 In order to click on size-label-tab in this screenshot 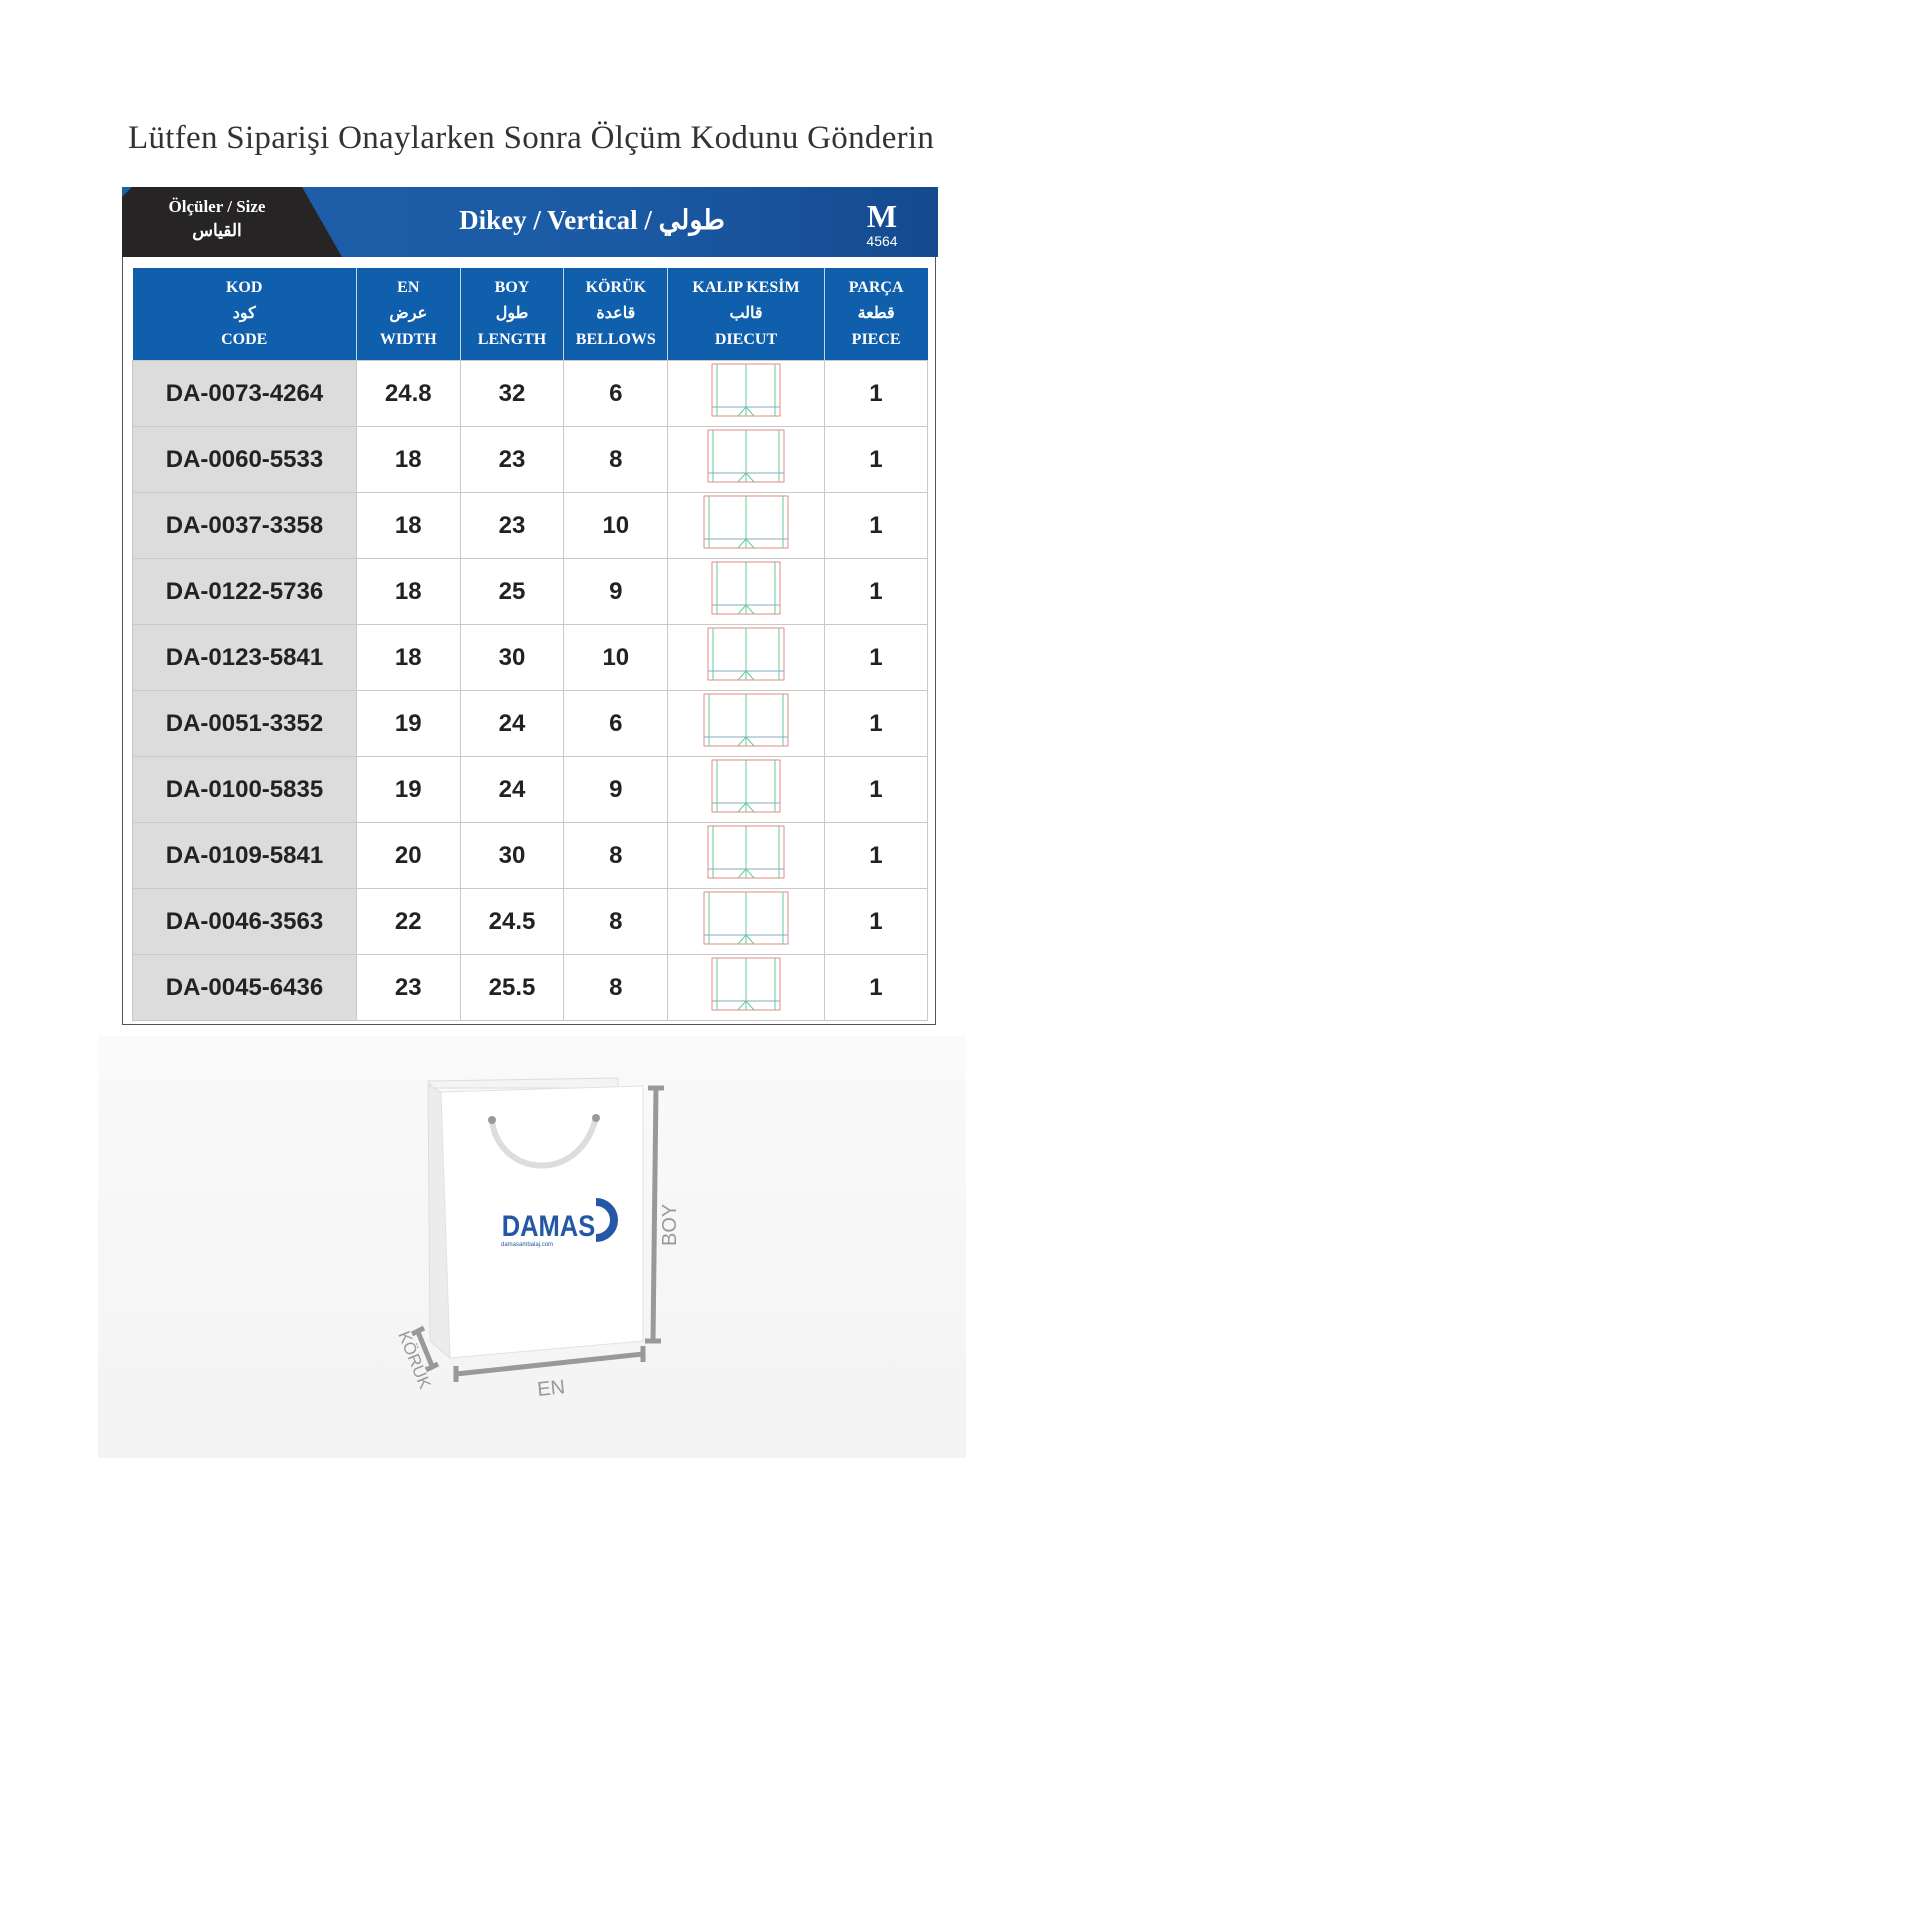, I will do `click(232, 222)`.